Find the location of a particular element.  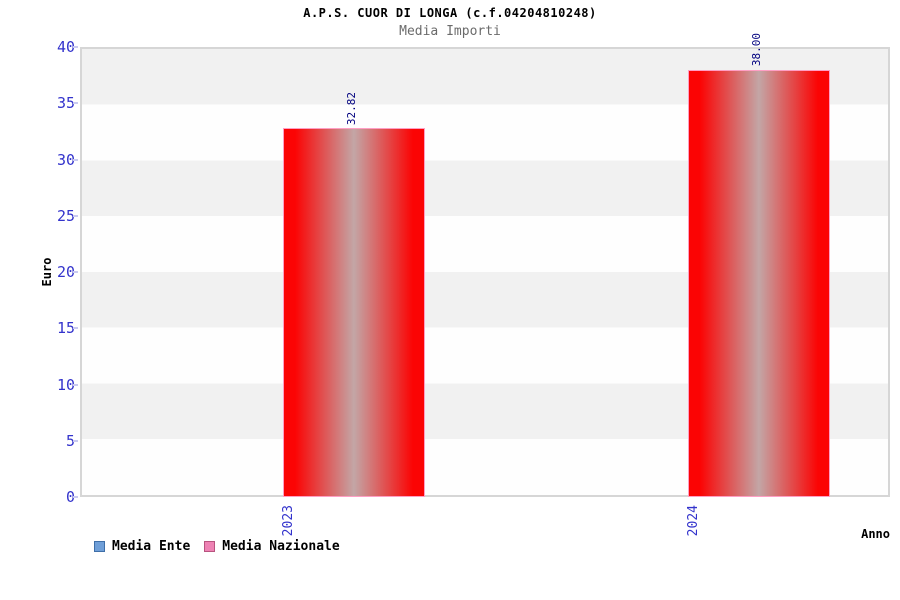

chart-title: A.P.S. CUOR DI LONGA (c.f.04204810248) is located at coordinates (450, 13).